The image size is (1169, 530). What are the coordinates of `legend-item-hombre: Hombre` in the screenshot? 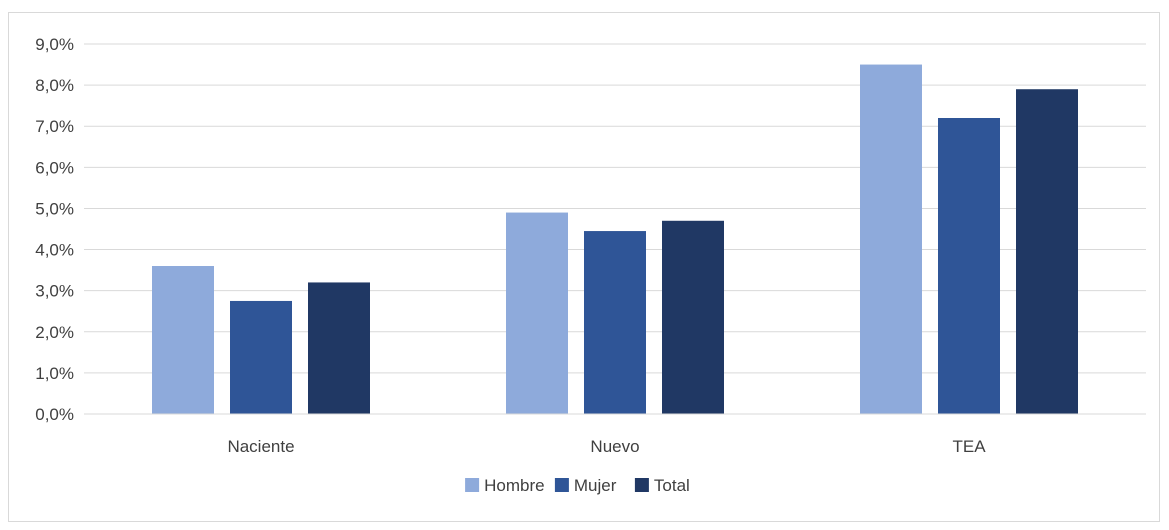 It's located at (505, 485).